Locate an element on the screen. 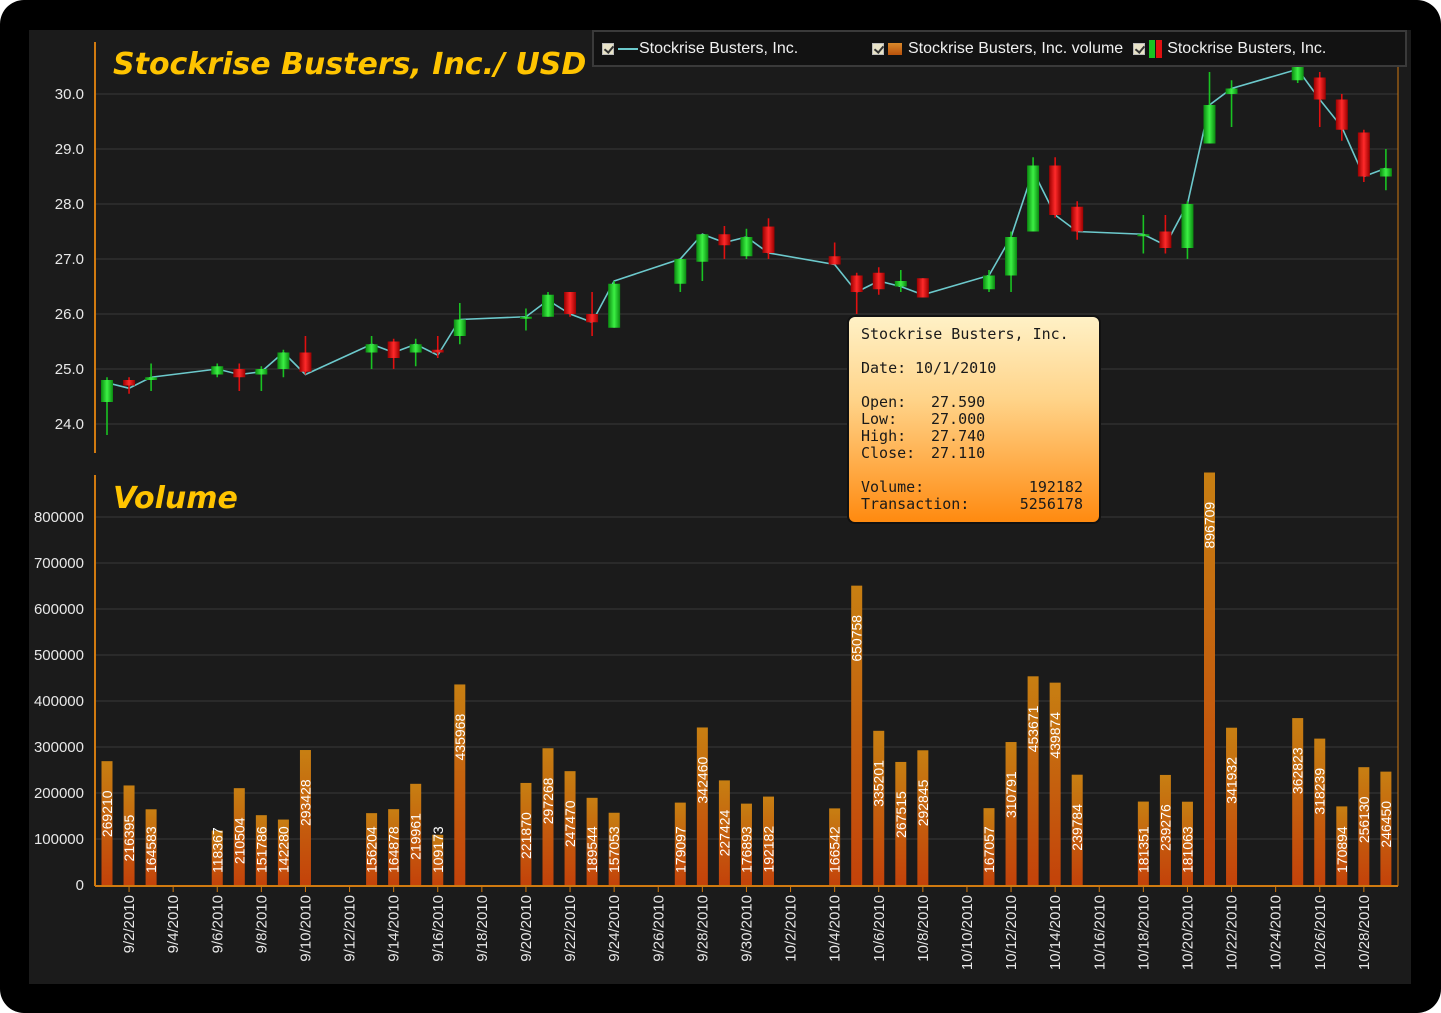 This screenshot has height=1013, width=1441. volume-data-label: 219961 is located at coordinates (416, 836).